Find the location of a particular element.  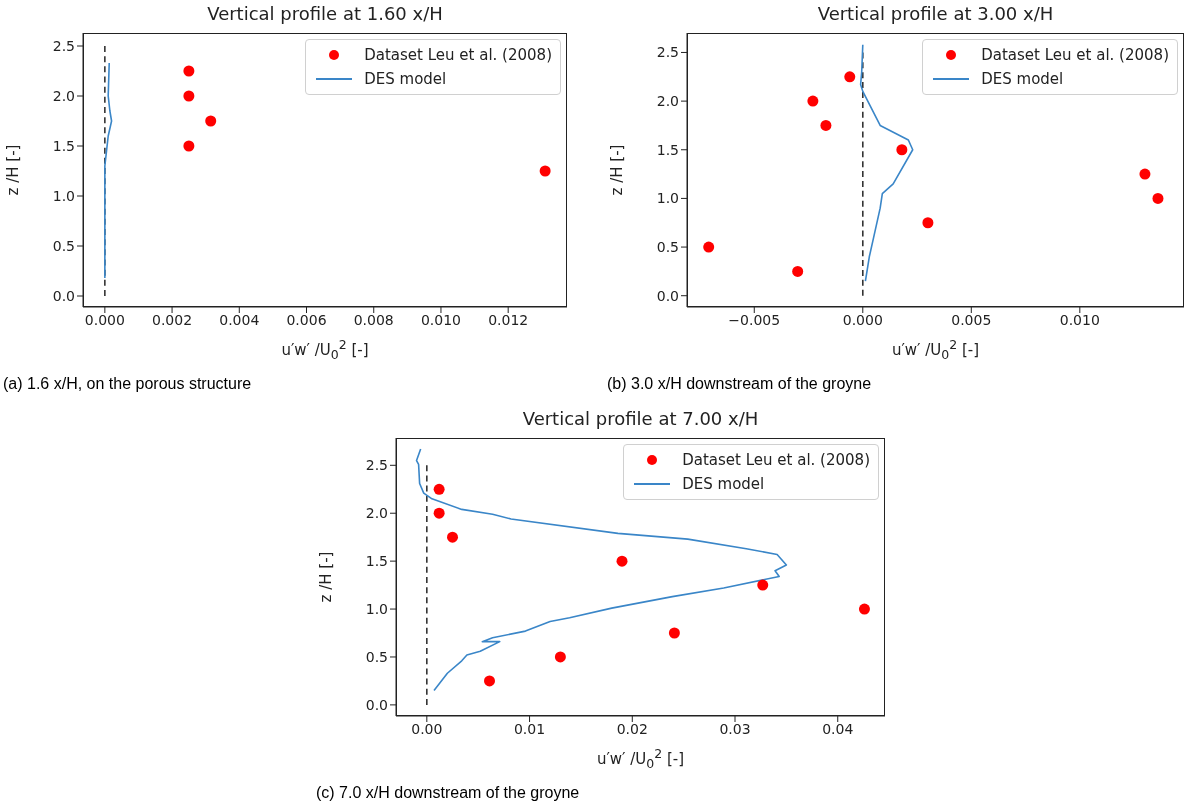

chart-title: Vertical profile at 7.00 x/H is located at coordinates (640, 418).